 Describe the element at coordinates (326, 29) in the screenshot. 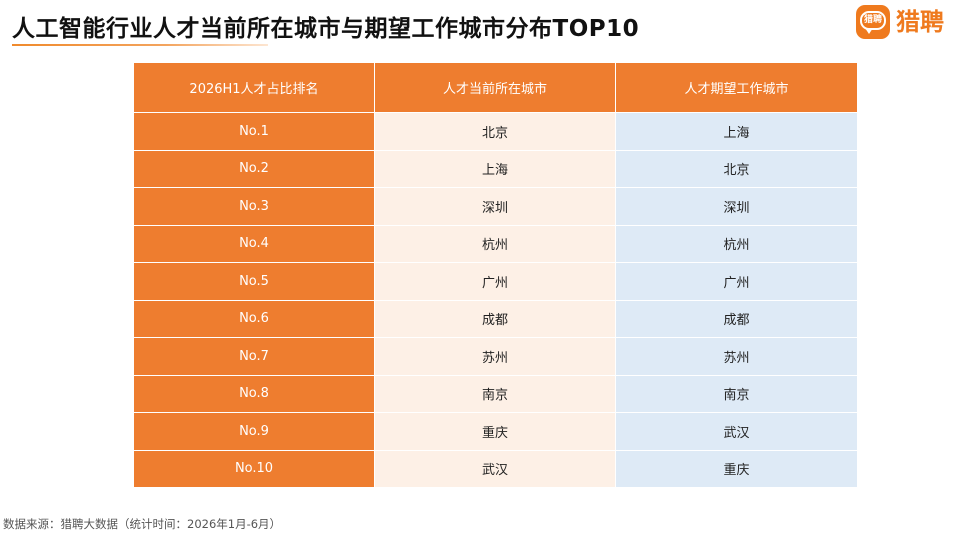

I see `page-title: 人工智能行业人才当前所在城市与期望工作城市分布TOP10` at that location.